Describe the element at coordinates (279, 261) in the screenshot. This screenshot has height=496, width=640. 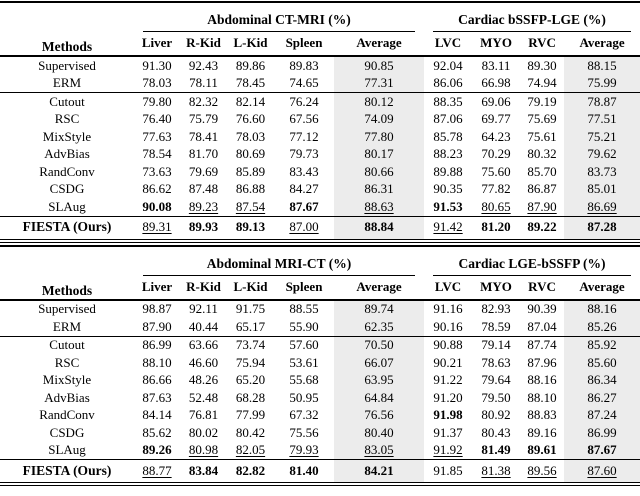
I see `group-header-cell: Abdominal MRI-CT (%)` at that location.